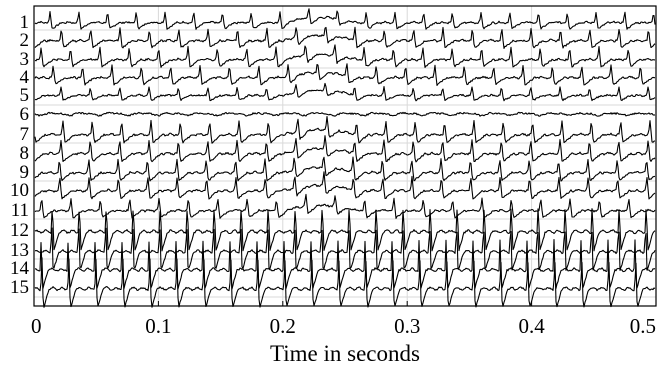 This screenshot has width=672, height=366. I want to click on channel-label-14: 14, so click(20, 268).